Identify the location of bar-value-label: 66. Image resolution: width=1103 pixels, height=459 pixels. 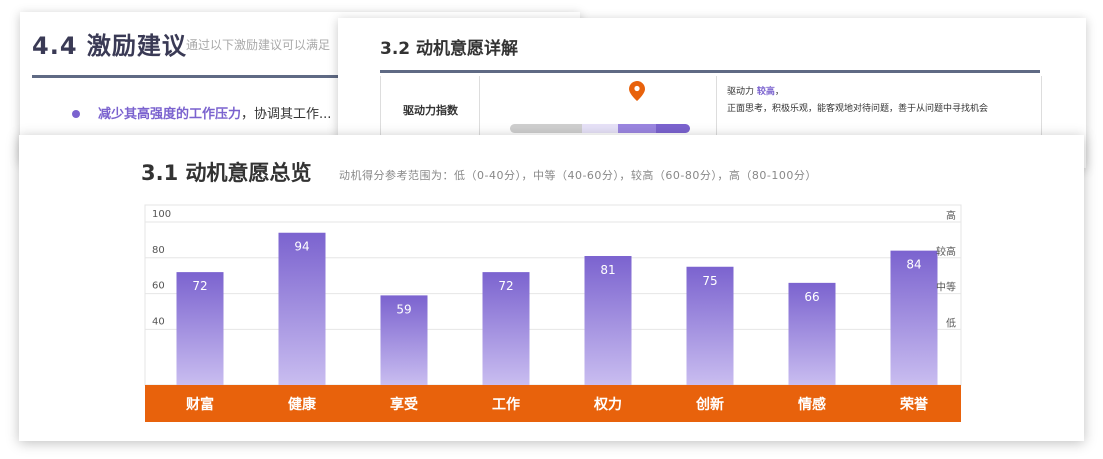
(811, 297).